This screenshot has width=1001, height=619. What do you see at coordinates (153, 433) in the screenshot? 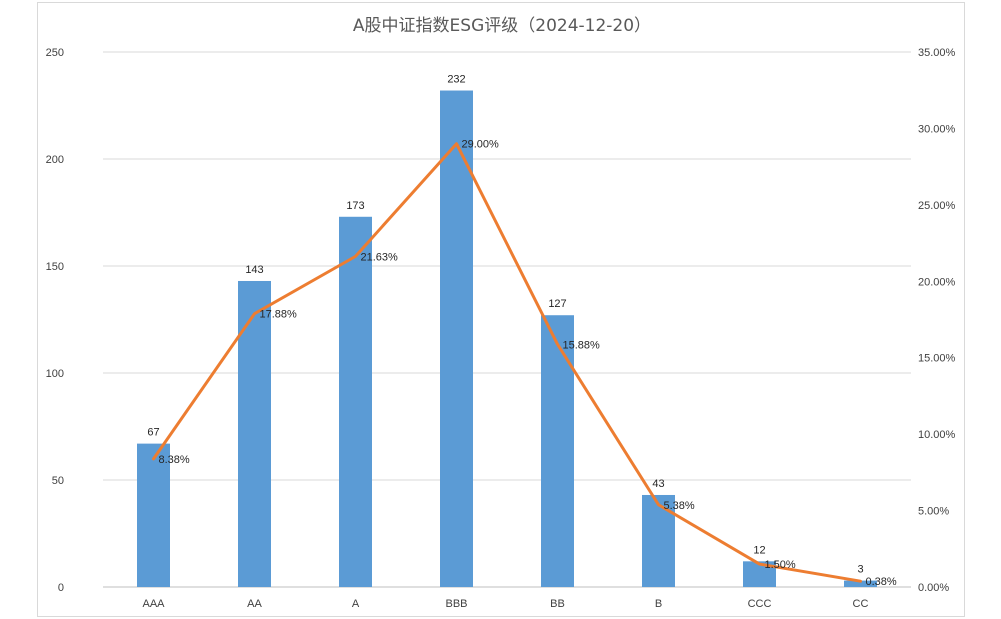
I see `bar-value-label: 67` at bounding box center [153, 433].